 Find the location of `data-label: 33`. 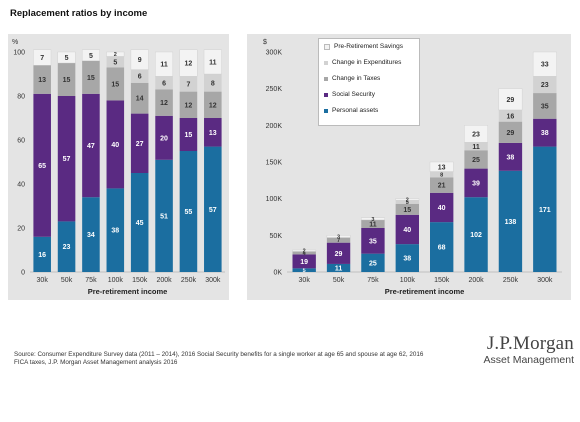

data-label: 33 is located at coordinates (545, 65).